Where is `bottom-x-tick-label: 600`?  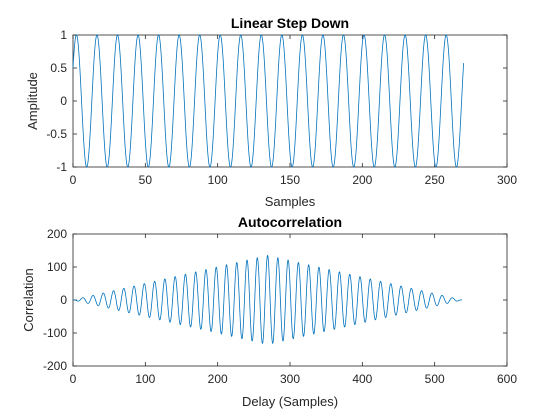
bottom-x-tick-label: 600 is located at coordinates (507, 379).